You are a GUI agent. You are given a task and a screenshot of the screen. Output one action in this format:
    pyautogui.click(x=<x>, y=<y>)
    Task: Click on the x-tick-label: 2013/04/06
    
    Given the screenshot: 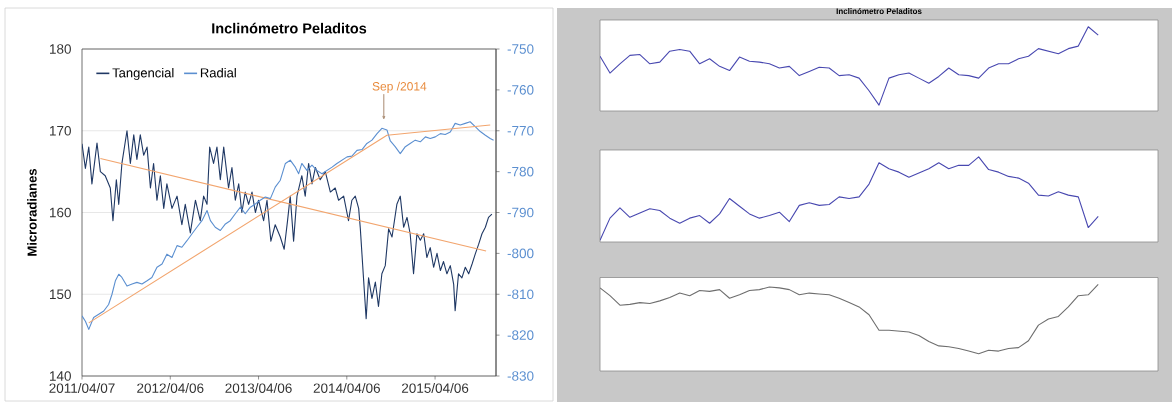 What is the action you would take?
    pyautogui.click(x=258, y=388)
    